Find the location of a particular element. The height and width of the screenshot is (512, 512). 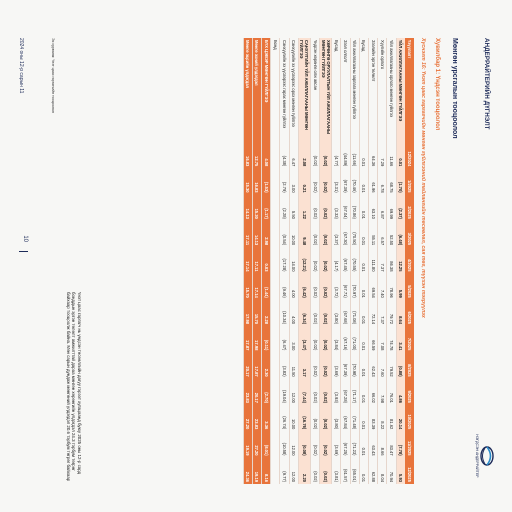

table-cell: (1.53) is located at coordinates (266, 181).